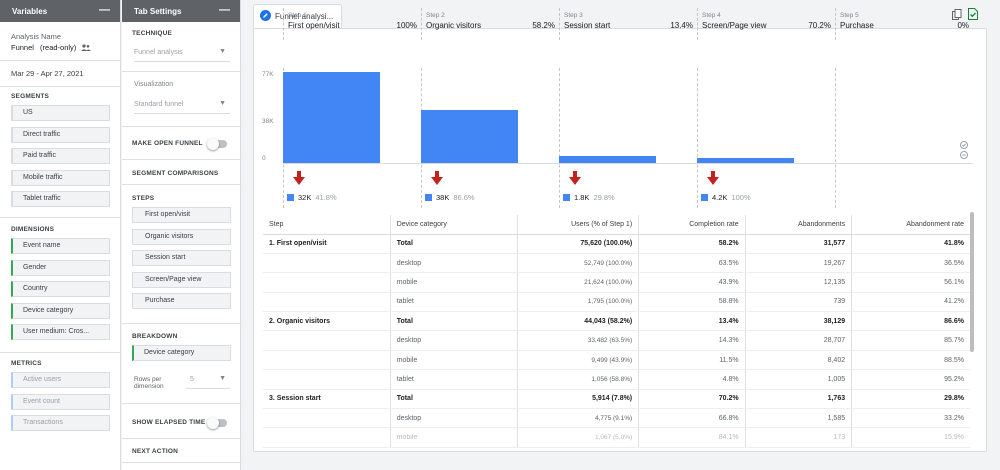  I want to click on rows-value: 5, so click(192, 379).